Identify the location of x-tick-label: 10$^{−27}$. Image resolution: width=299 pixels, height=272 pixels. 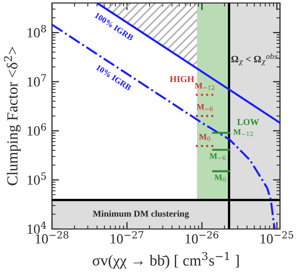
(127, 237).